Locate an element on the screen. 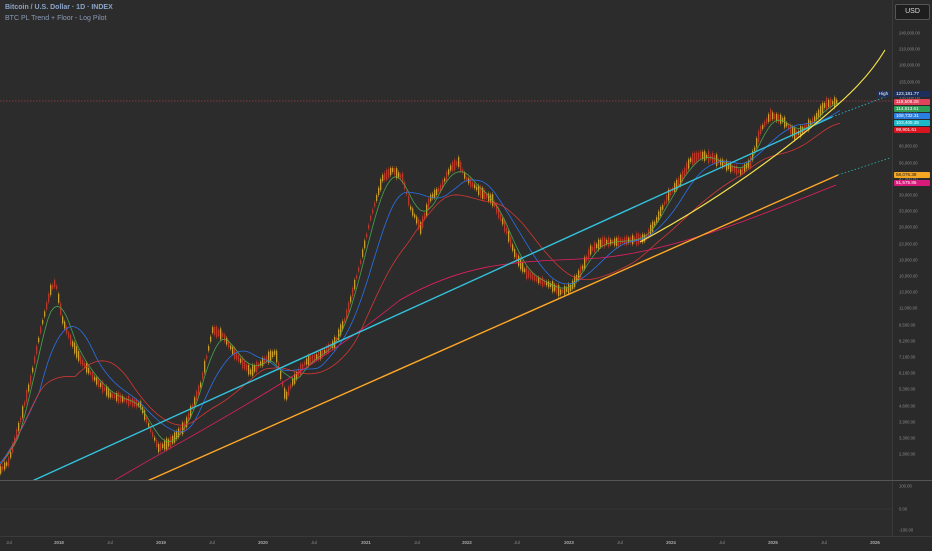 The height and width of the screenshot is (551, 932). indicator-pane is located at coordinates (446, 508).